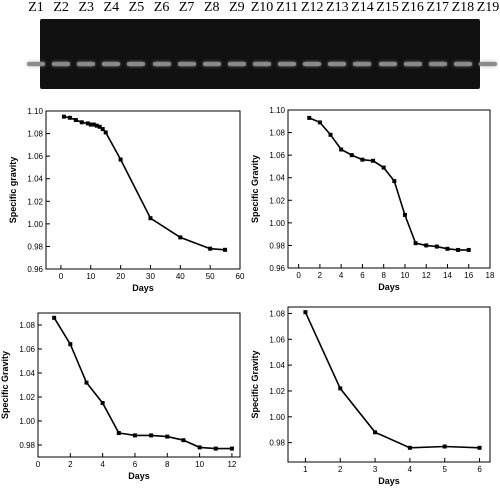 The width and height of the screenshot is (500, 502). I want to click on y-tick-label: 1.04, so click(27, 373).